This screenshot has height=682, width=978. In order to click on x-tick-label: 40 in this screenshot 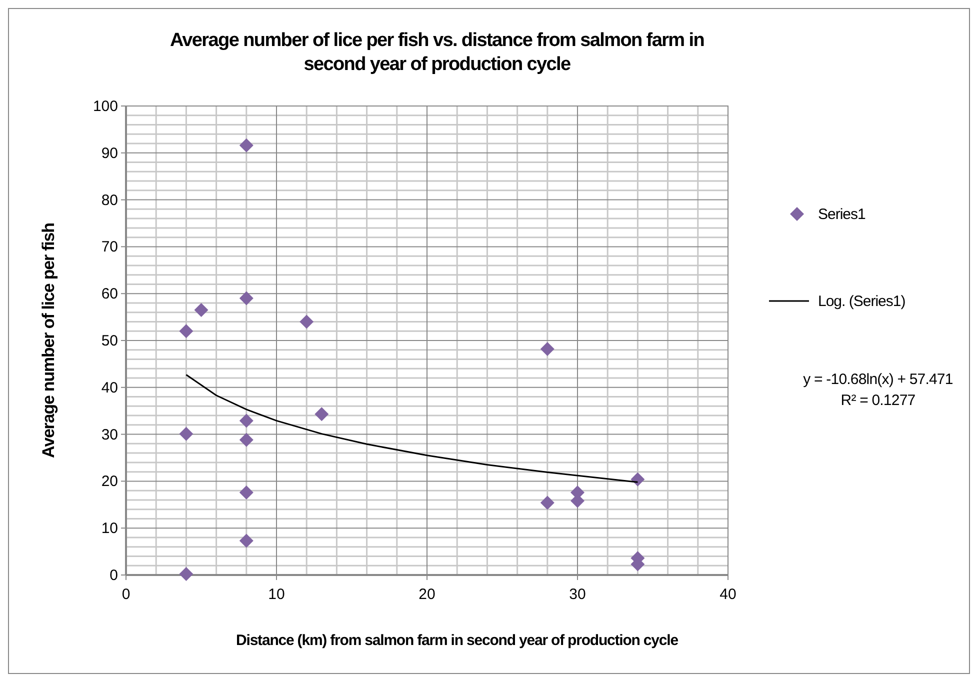, I will do `click(728, 594)`.